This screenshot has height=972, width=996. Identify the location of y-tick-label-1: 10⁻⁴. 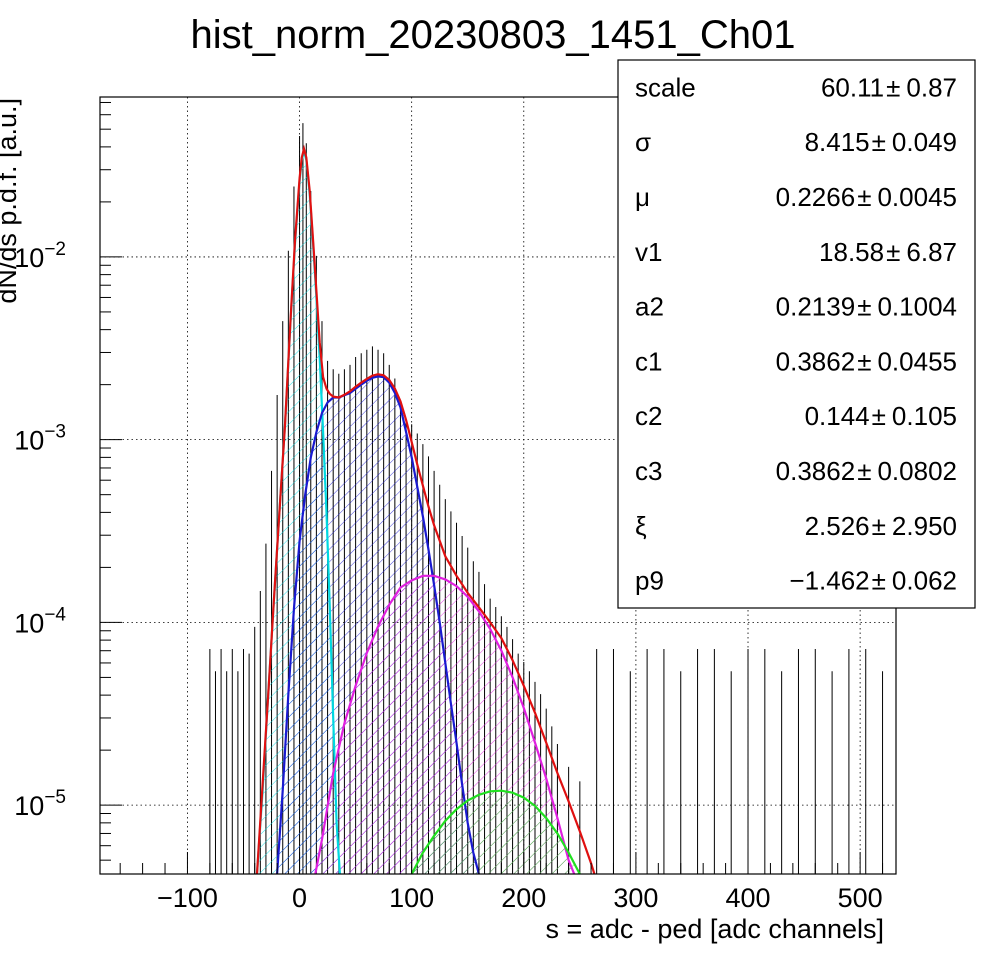
(40, 621).